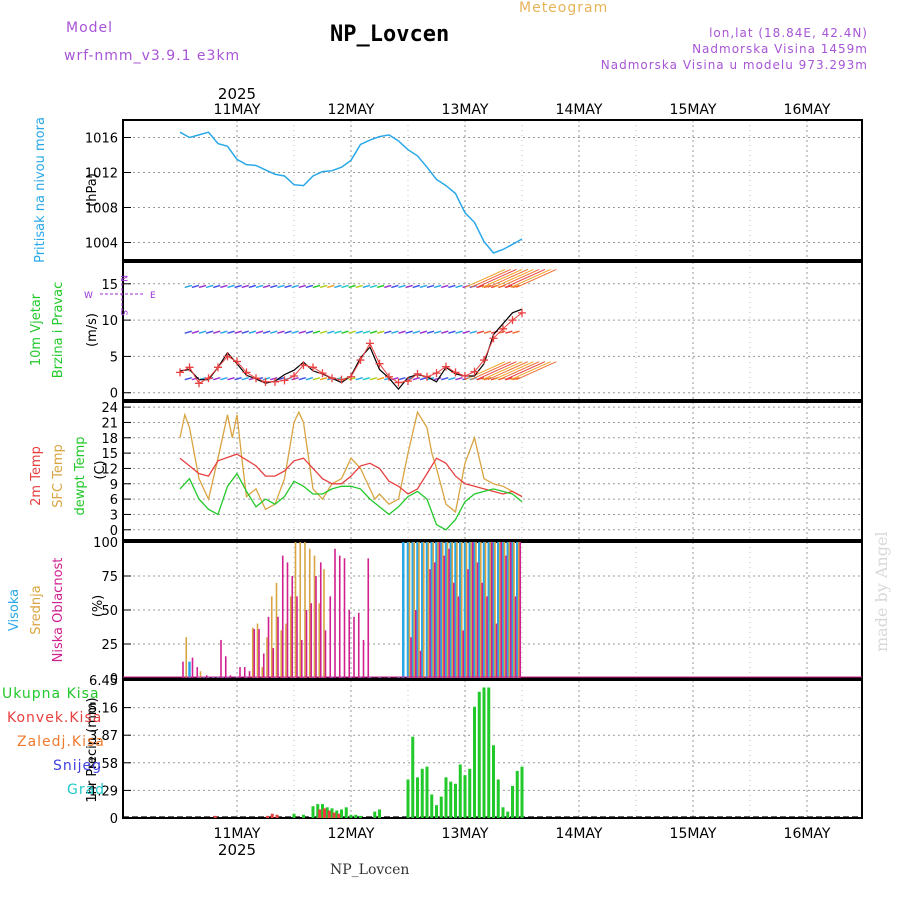 This screenshot has height=900, width=900. What do you see at coordinates (58, 330) in the screenshot?
I see `wind-title-2: Brzina i Pravac` at bounding box center [58, 330].